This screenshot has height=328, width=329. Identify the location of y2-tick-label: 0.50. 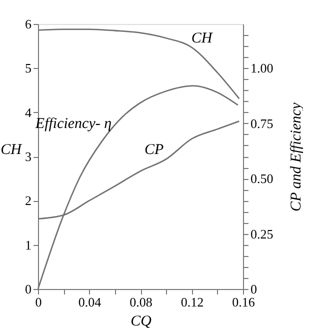
(262, 178).